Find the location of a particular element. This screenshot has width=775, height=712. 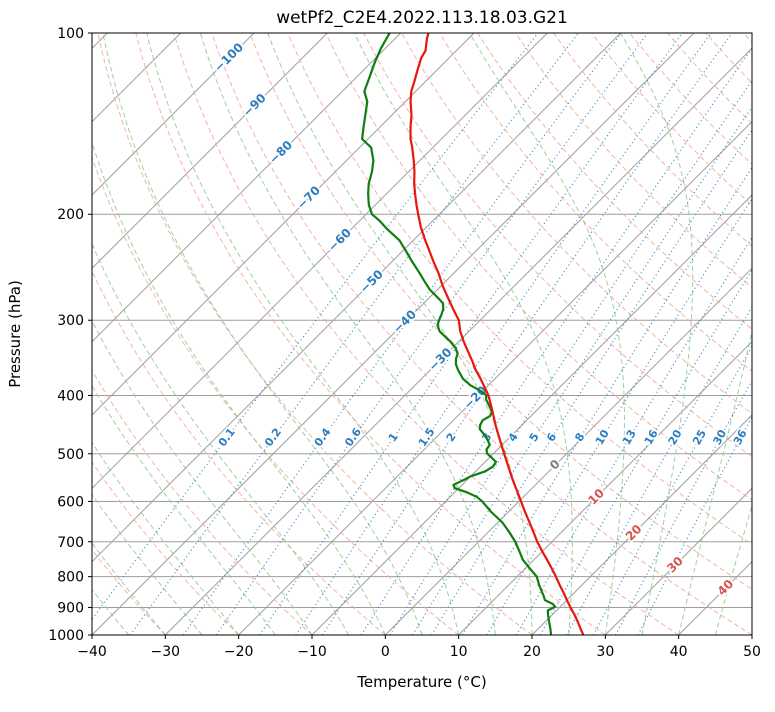

y-tick-label: 700 is located at coordinates (70, 543).